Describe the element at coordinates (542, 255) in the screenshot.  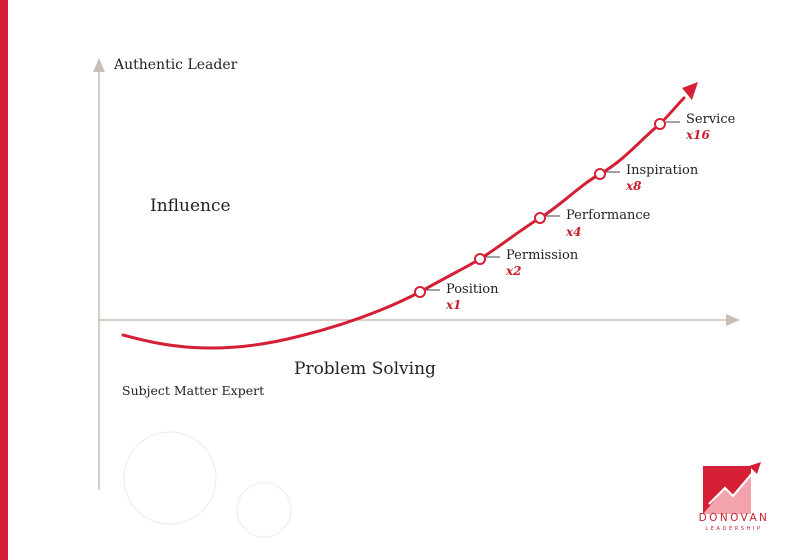
I see `stage-label-permission: Permission` at that location.